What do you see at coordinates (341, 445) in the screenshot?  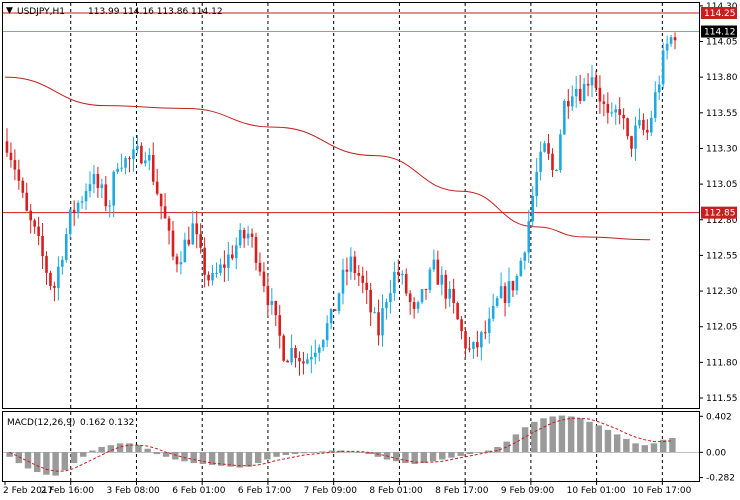 I see `macd-histogram` at bounding box center [341, 445].